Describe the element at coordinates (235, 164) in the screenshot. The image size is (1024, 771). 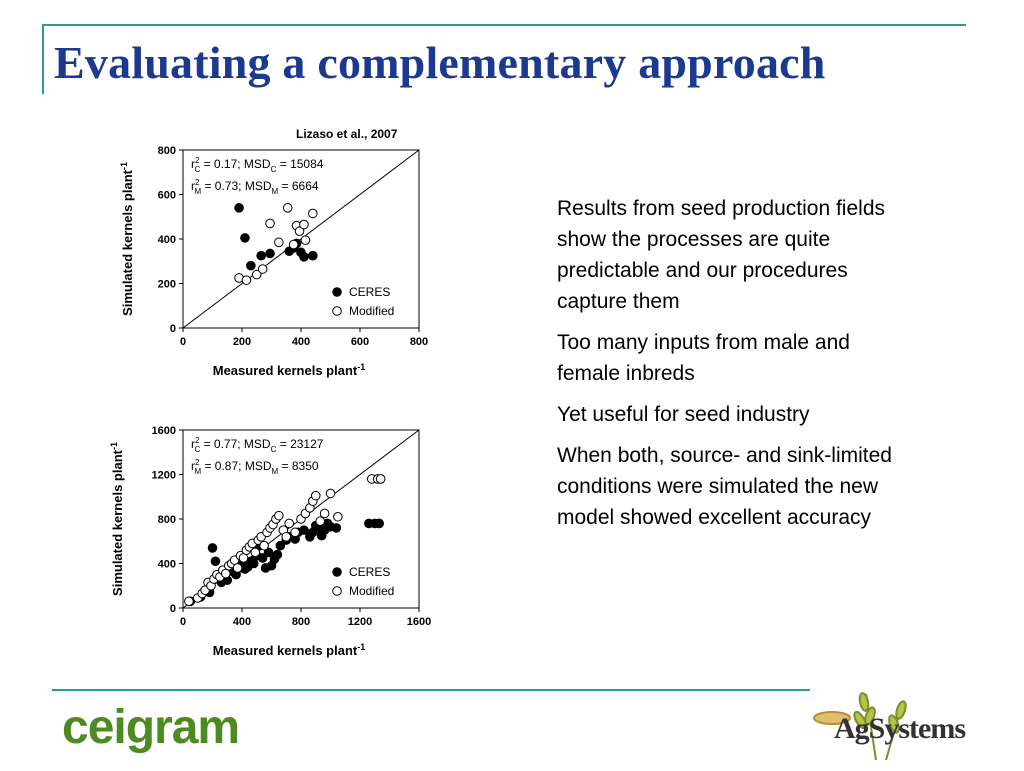
I see `stat-text: = 0.17; MSD` at that location.